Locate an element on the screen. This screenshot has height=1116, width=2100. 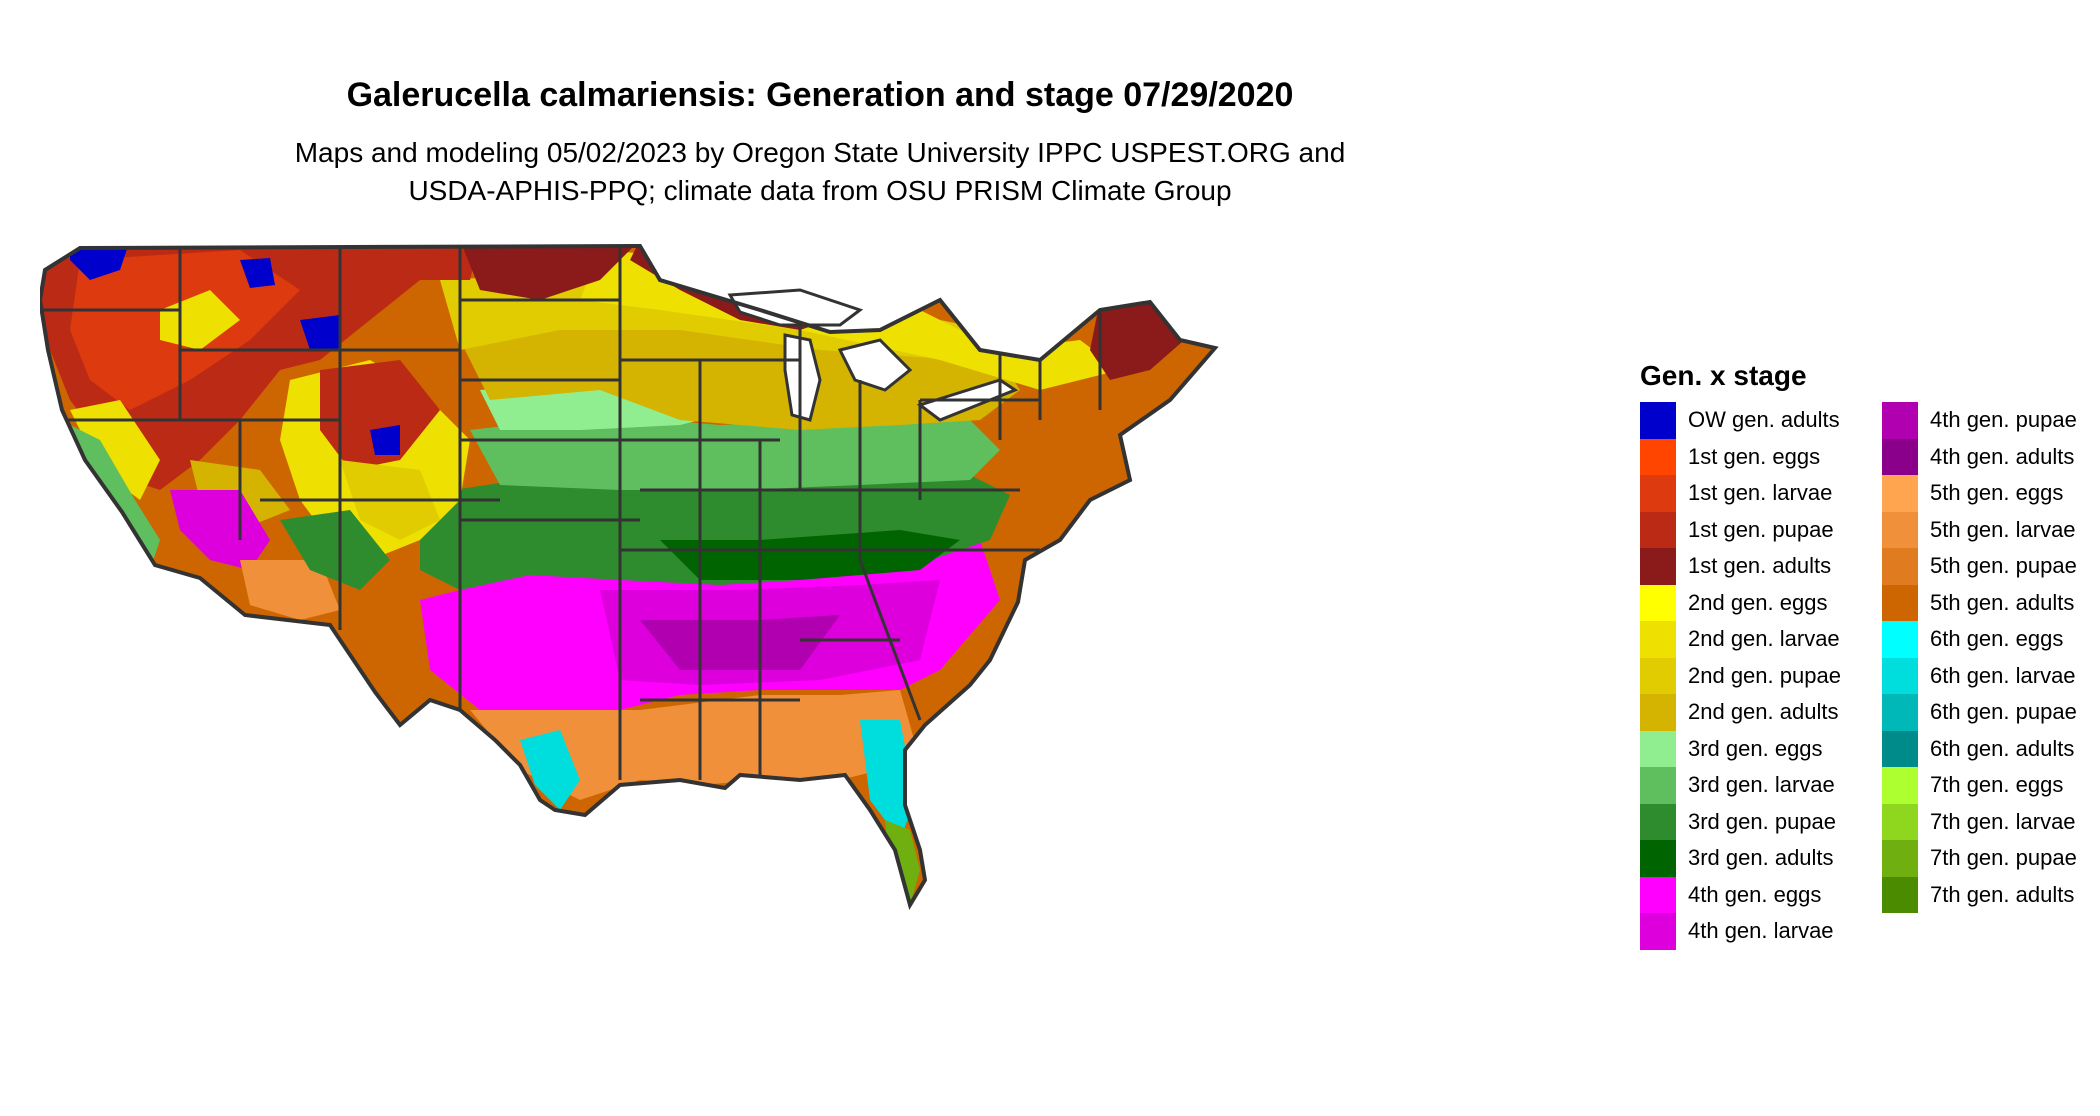
legend-label: 5th gen. pupae is located at coordinates (2003, 566).